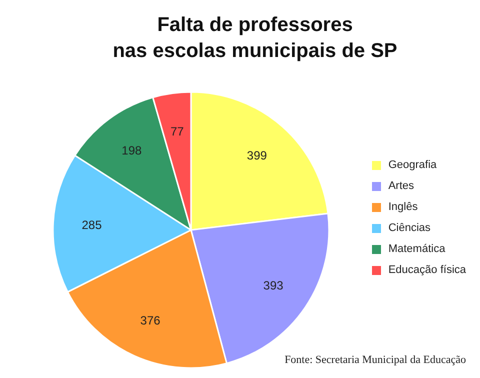 This screenshot has width=480, height=378. I want to click on data-label: 77, so click(177, 131).